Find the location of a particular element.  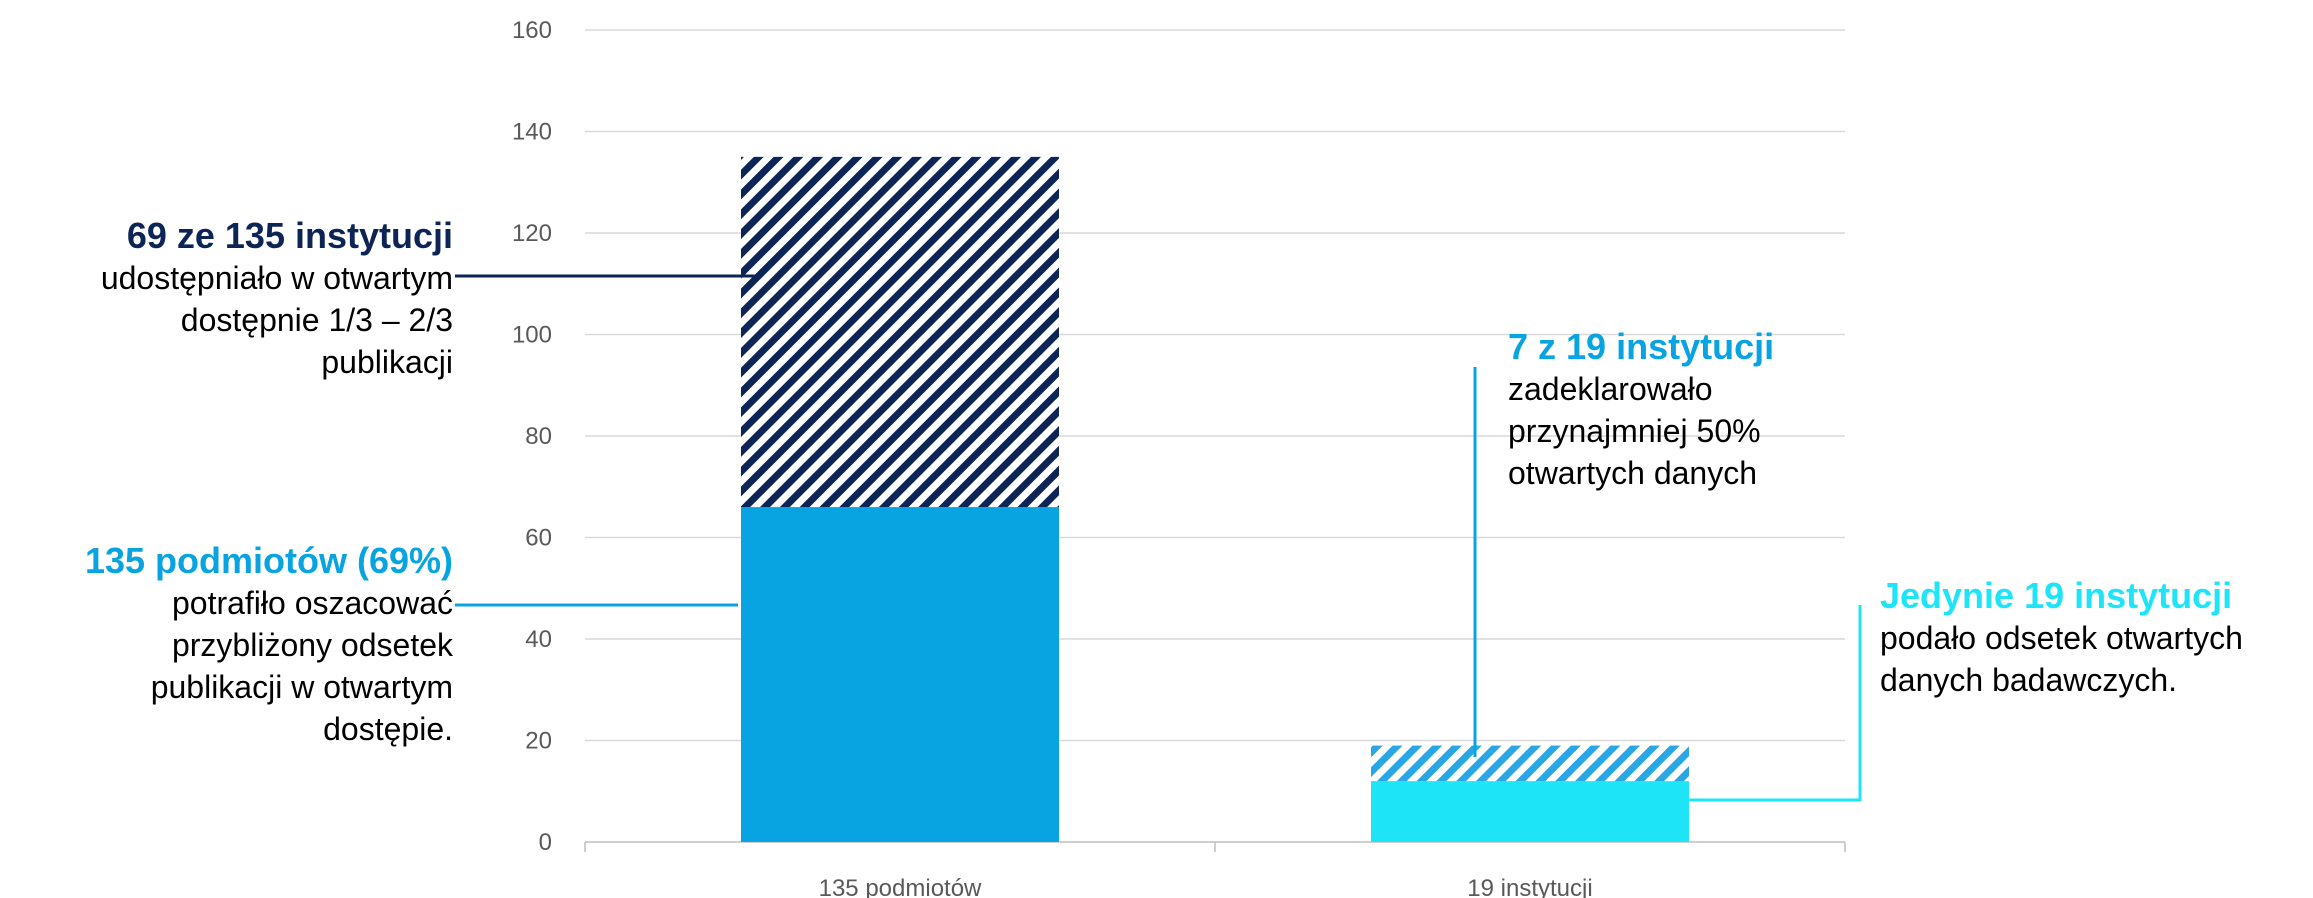

y-tick-label: 60 is located at coordinates (538, 538).